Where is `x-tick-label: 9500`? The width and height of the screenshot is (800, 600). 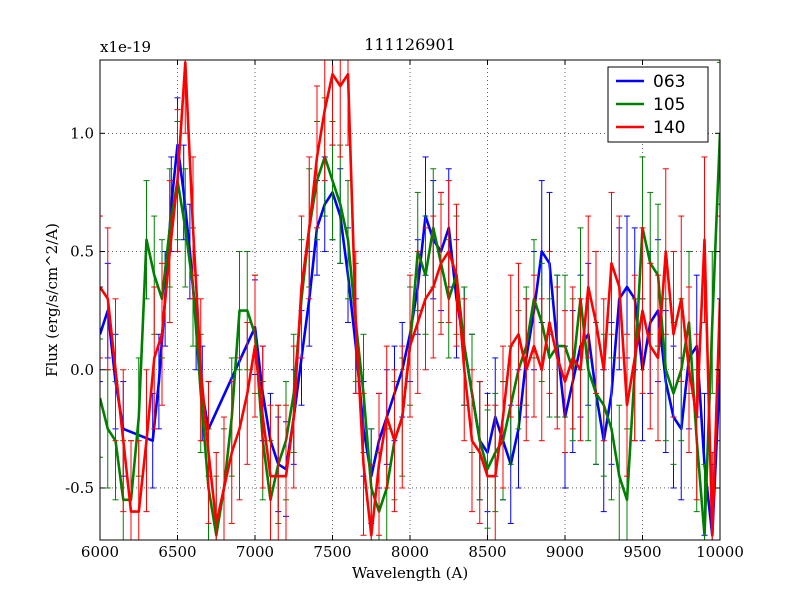 x-tick-label: 9500 is located at coordinates (642, 552).